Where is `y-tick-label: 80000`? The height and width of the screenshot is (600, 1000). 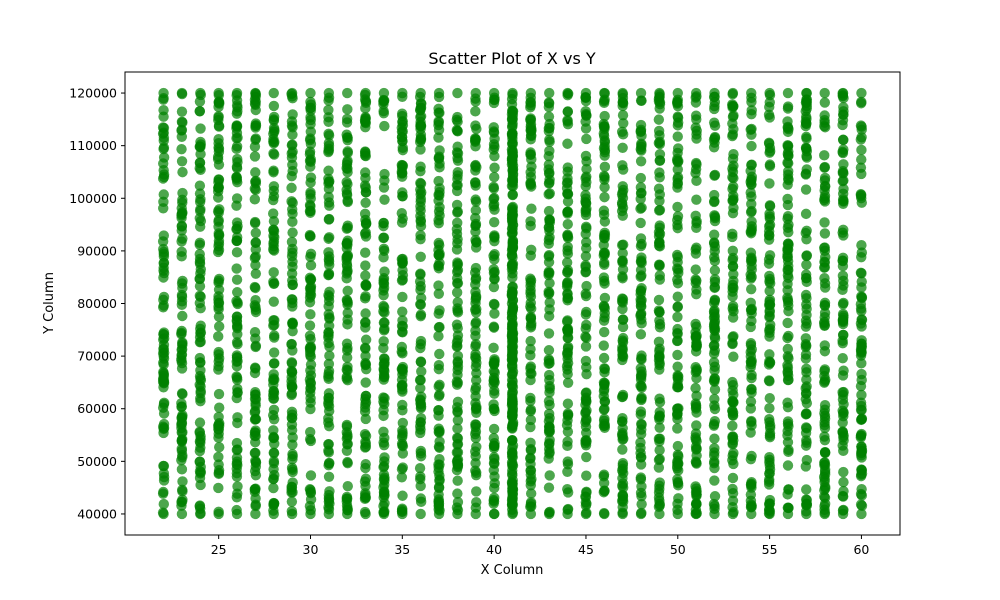 y-tick-label: 80000 is located at coordinates (97, 303).